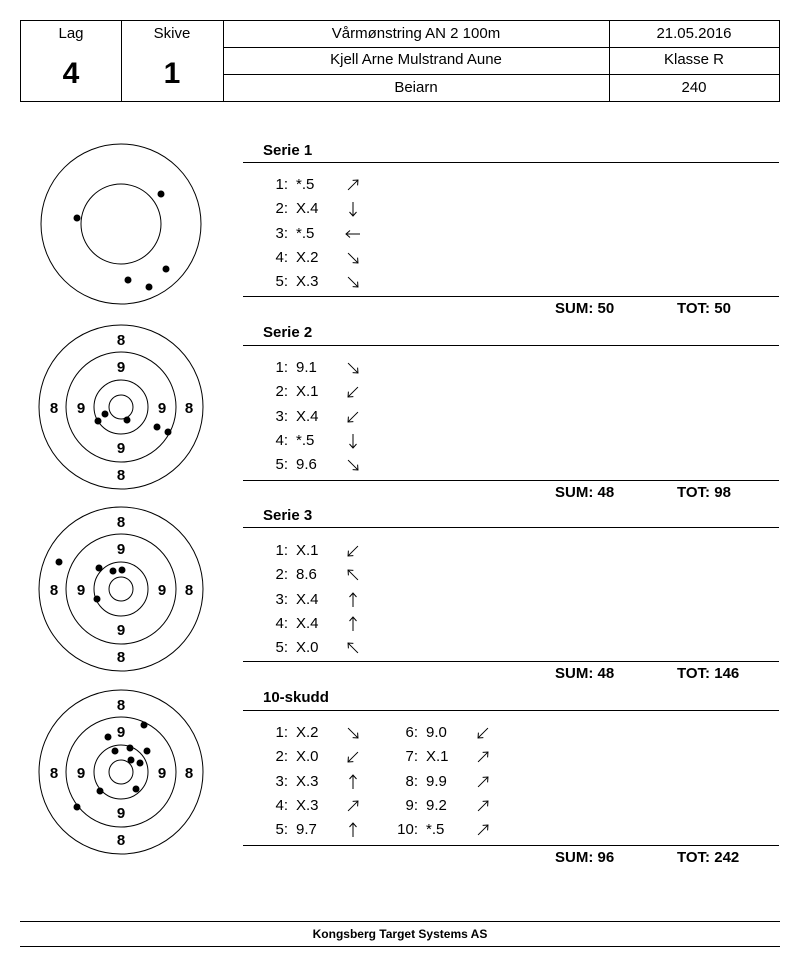  I want to click on shot-row: 2: X.4, so click(322, 209).